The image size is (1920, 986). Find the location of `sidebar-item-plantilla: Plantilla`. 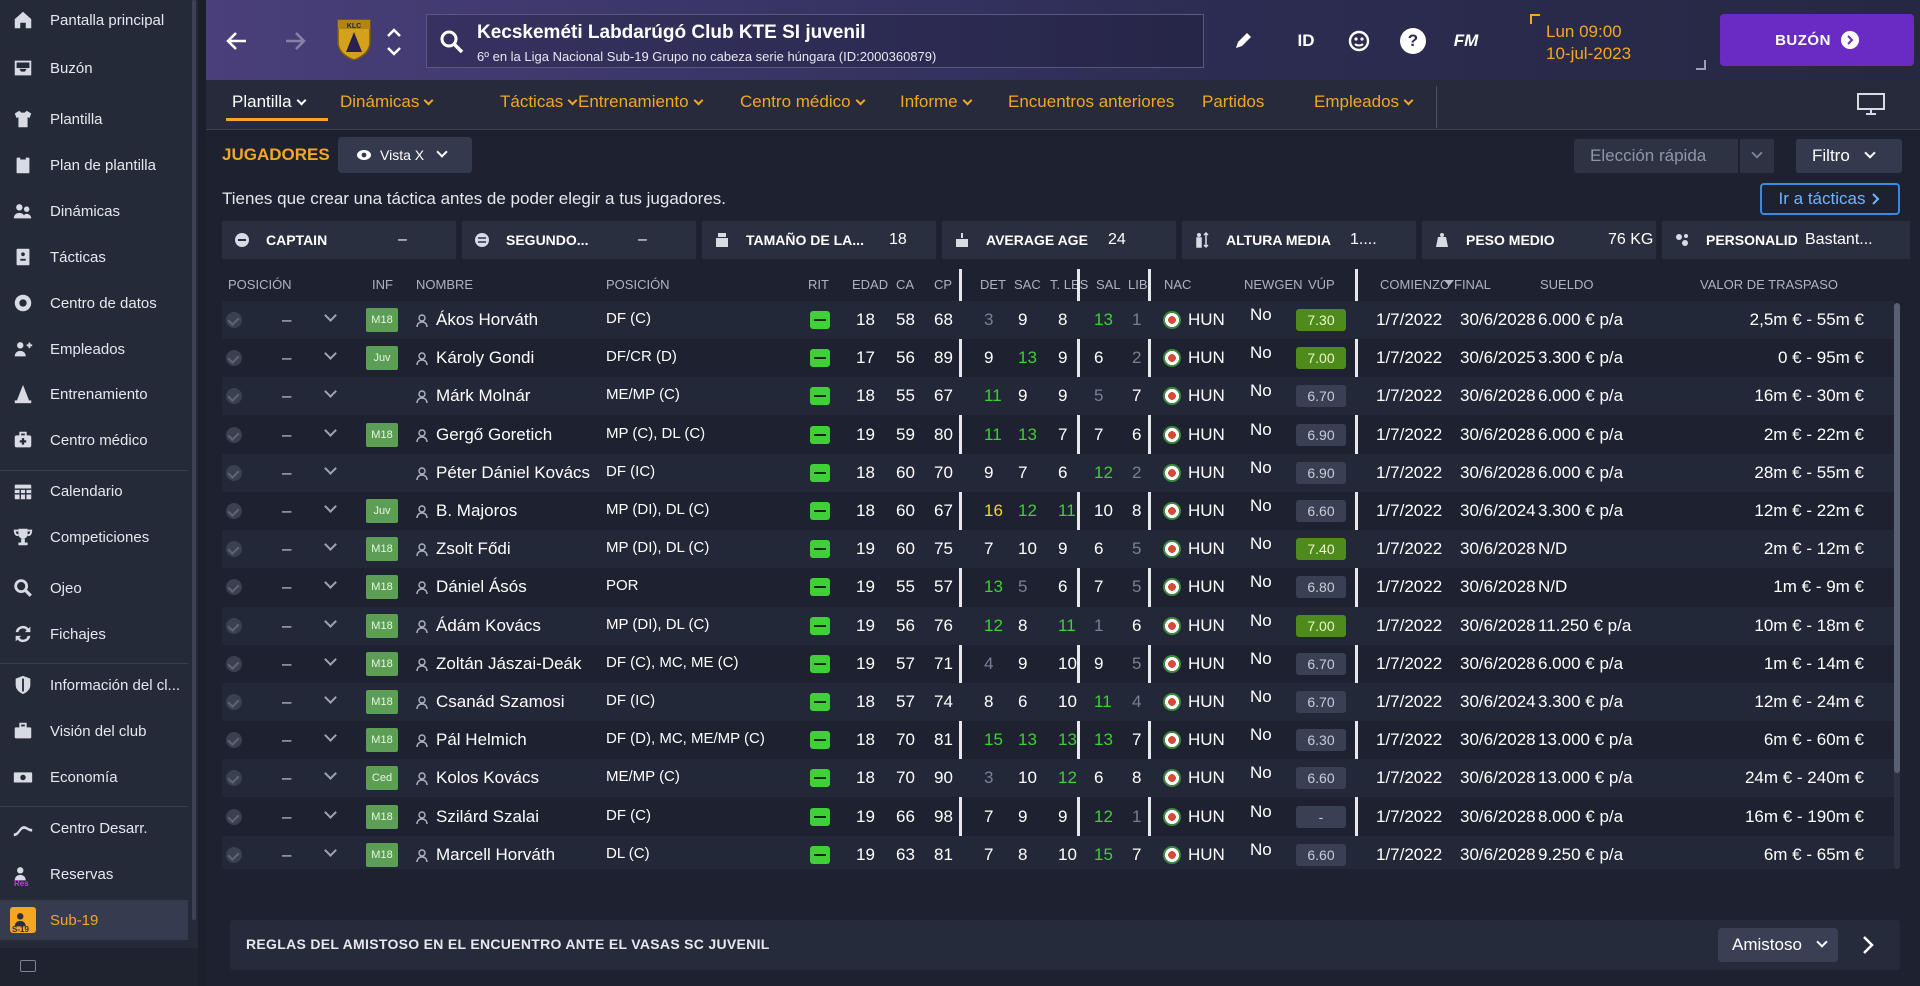

sidebar-item-plantilla: Plantilla is located at coordinates (94, 119).